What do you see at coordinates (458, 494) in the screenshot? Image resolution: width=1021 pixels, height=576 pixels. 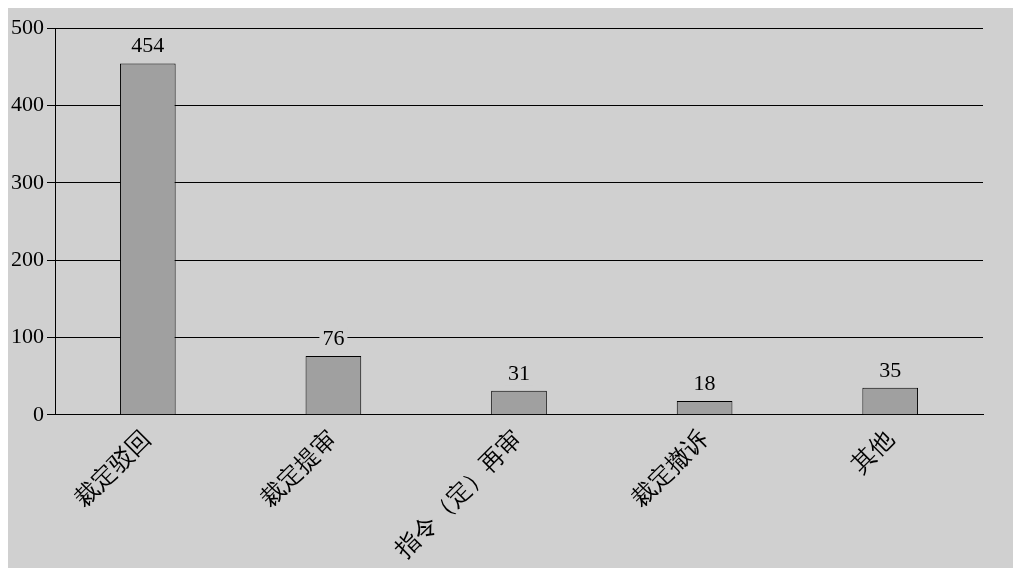 I see `x-tick-label: 指令（定）再审` at bounding box center [458, 494].